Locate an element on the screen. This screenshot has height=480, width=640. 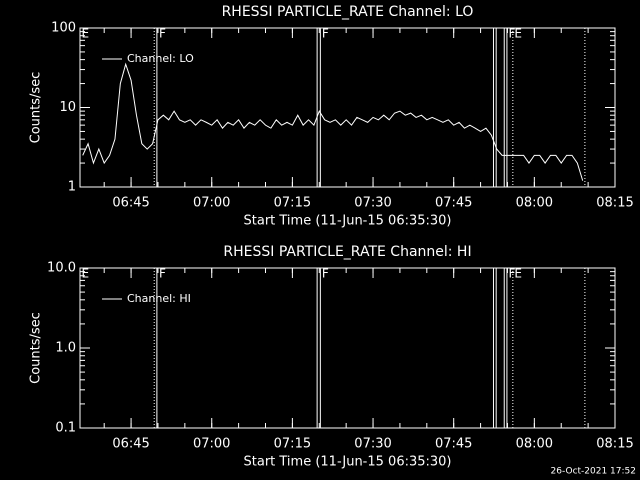
chart-title: RHESSI PARTICLE_RATE Channel: HI is located at coordinates (347, 252).